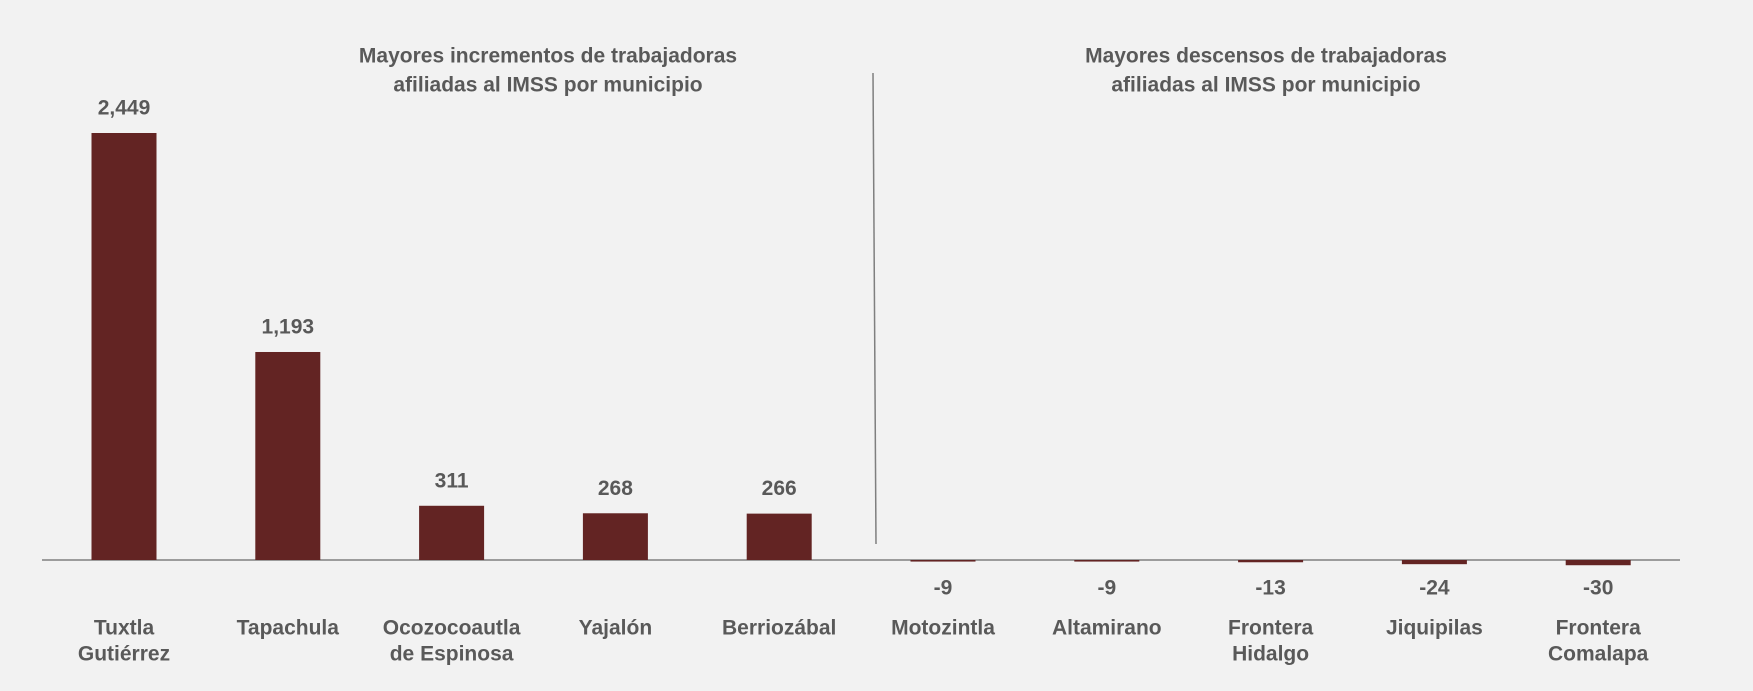 Image resolution: width=1753 pixels, height=691 pixels. I want to click on x-tick-label: Yajalón, so click(616, 628).